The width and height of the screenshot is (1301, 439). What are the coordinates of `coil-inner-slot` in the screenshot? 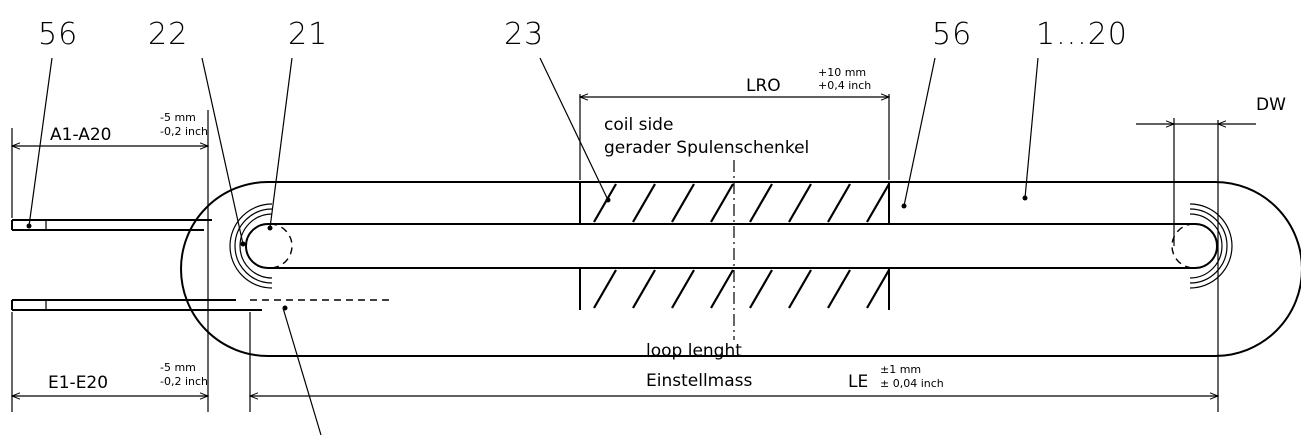 It's located at (731, 246).